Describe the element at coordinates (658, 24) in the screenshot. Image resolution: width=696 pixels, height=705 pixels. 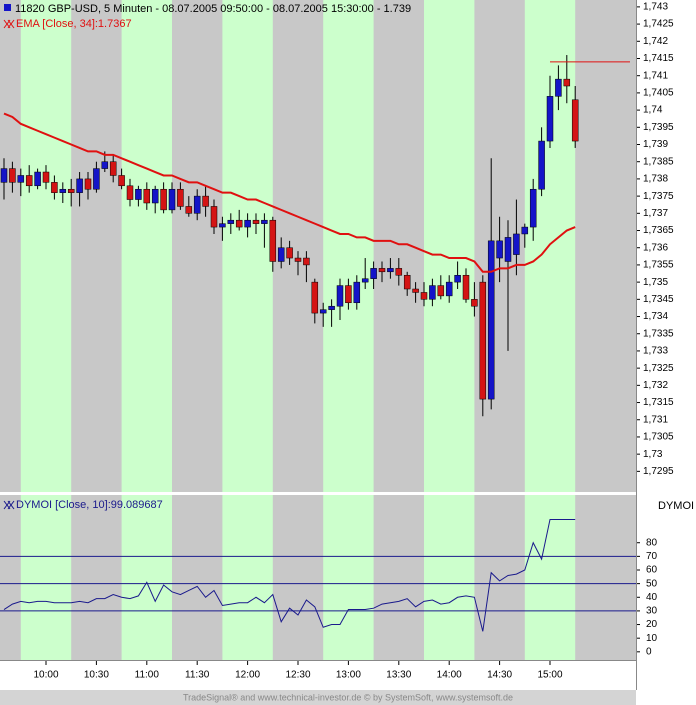
I see `y-tick-label: 1,7425` at that location.